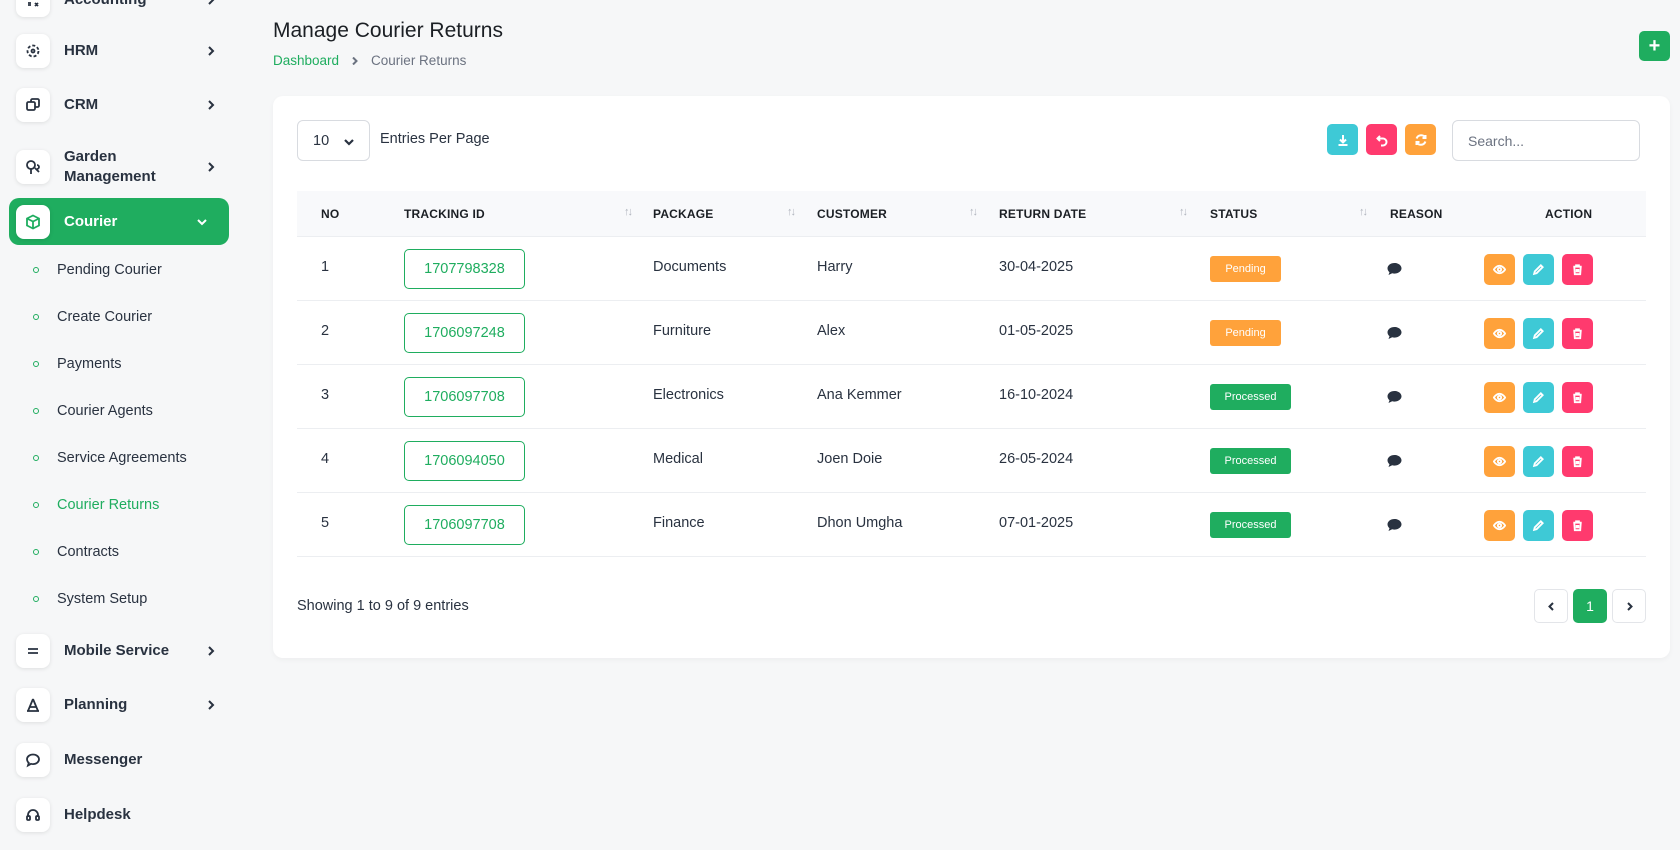 The height and width of the screenshot is (850, 1680). I want to click on column-header-tracking-id: TRACKING ID, so click(444, 214).